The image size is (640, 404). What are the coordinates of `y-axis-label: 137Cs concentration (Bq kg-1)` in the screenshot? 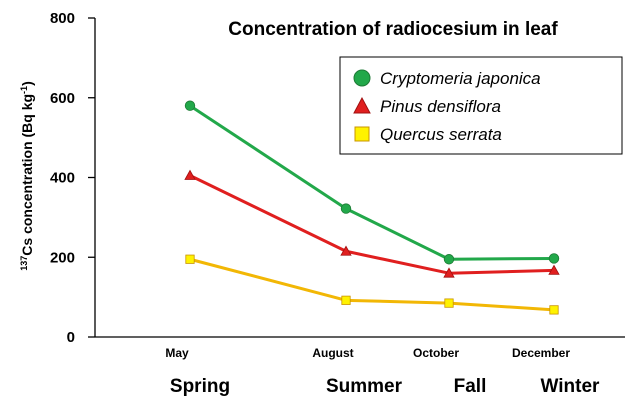 It's located at (27, 176).